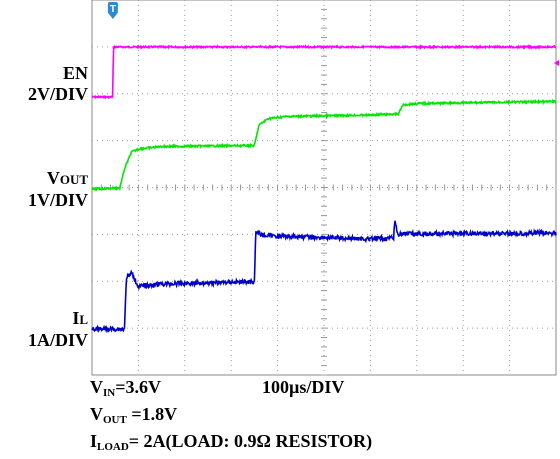  I want to click on trigger-marker-icon: T, so click(112, 10).